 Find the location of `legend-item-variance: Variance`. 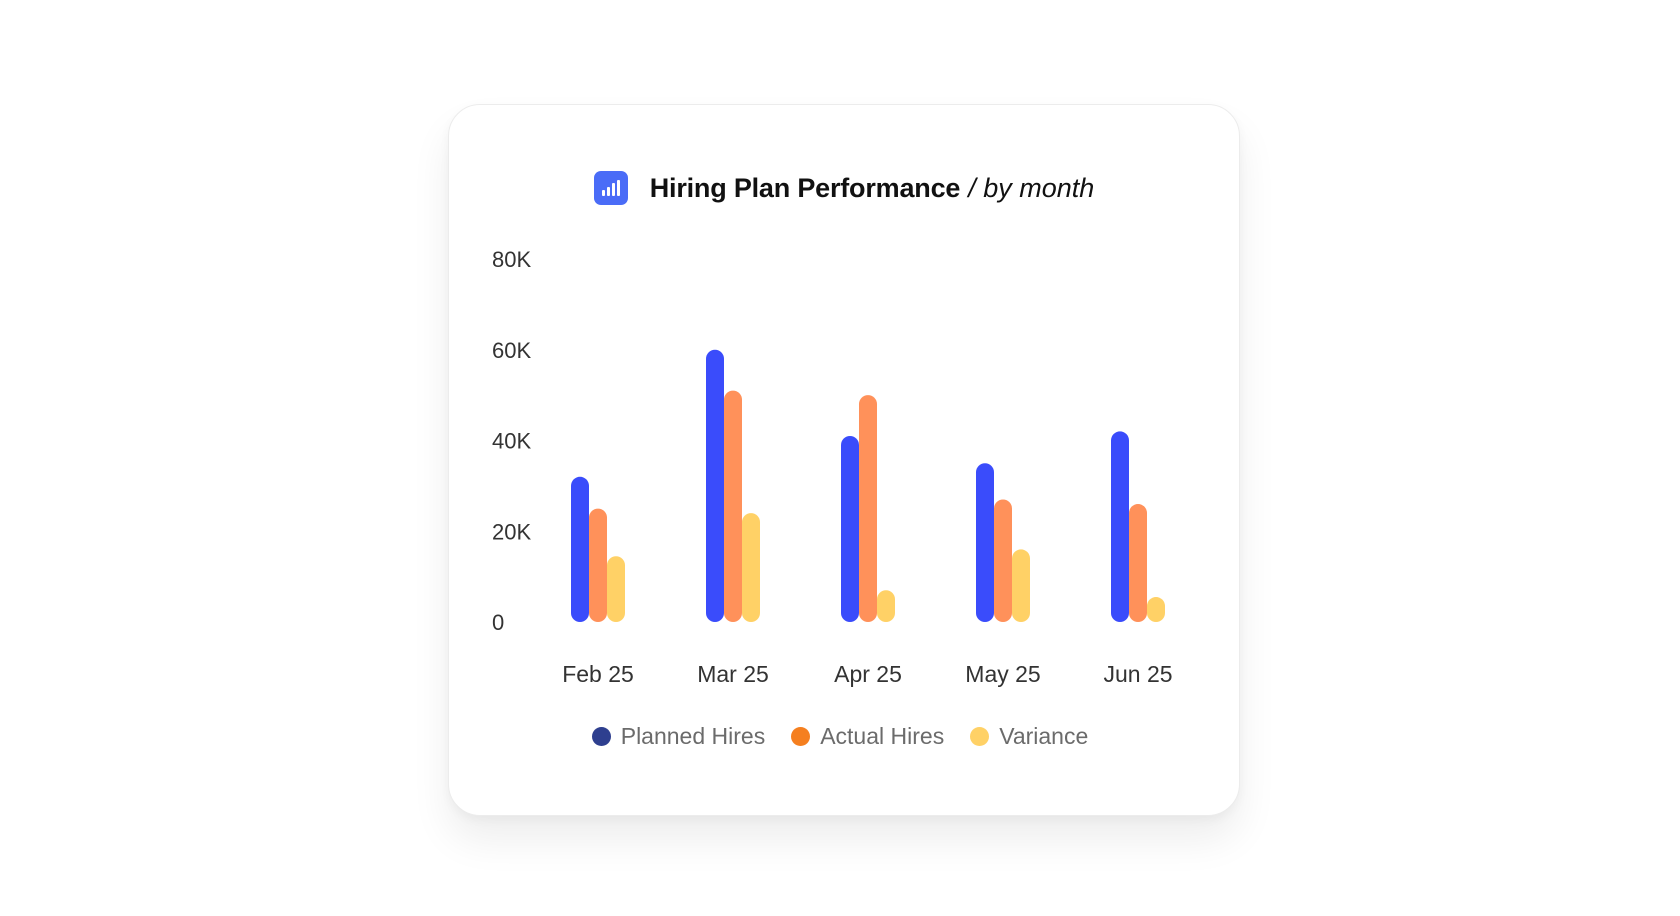

legend-item-variance: Variance is located at coordinates (1029, 736).